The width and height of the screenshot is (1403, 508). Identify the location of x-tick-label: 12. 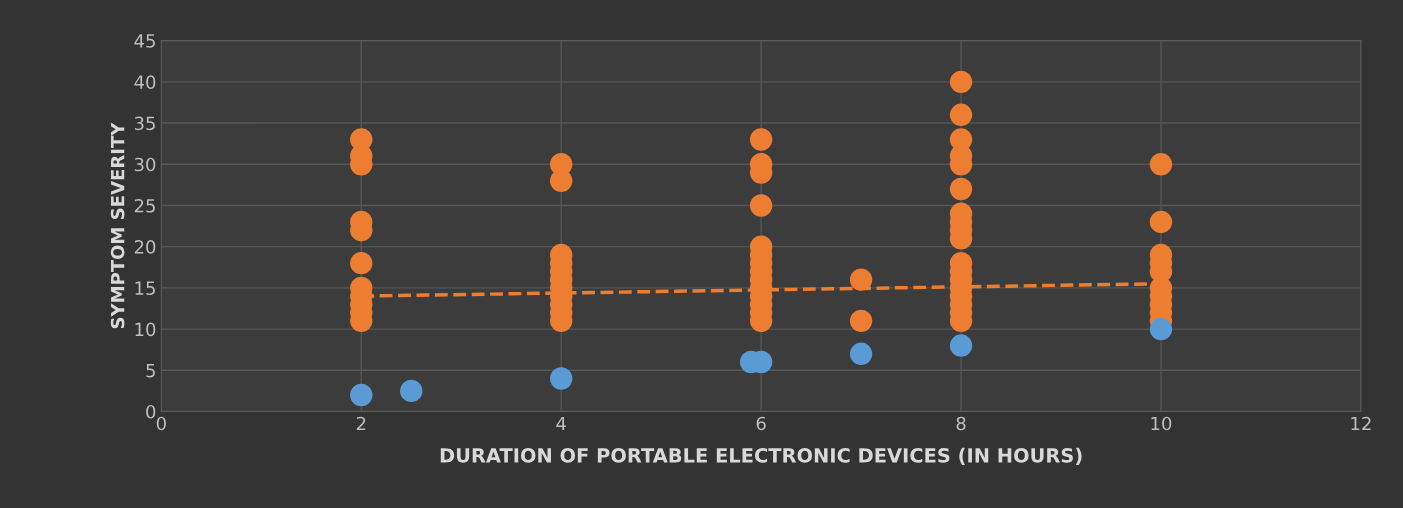
(1361, 423).